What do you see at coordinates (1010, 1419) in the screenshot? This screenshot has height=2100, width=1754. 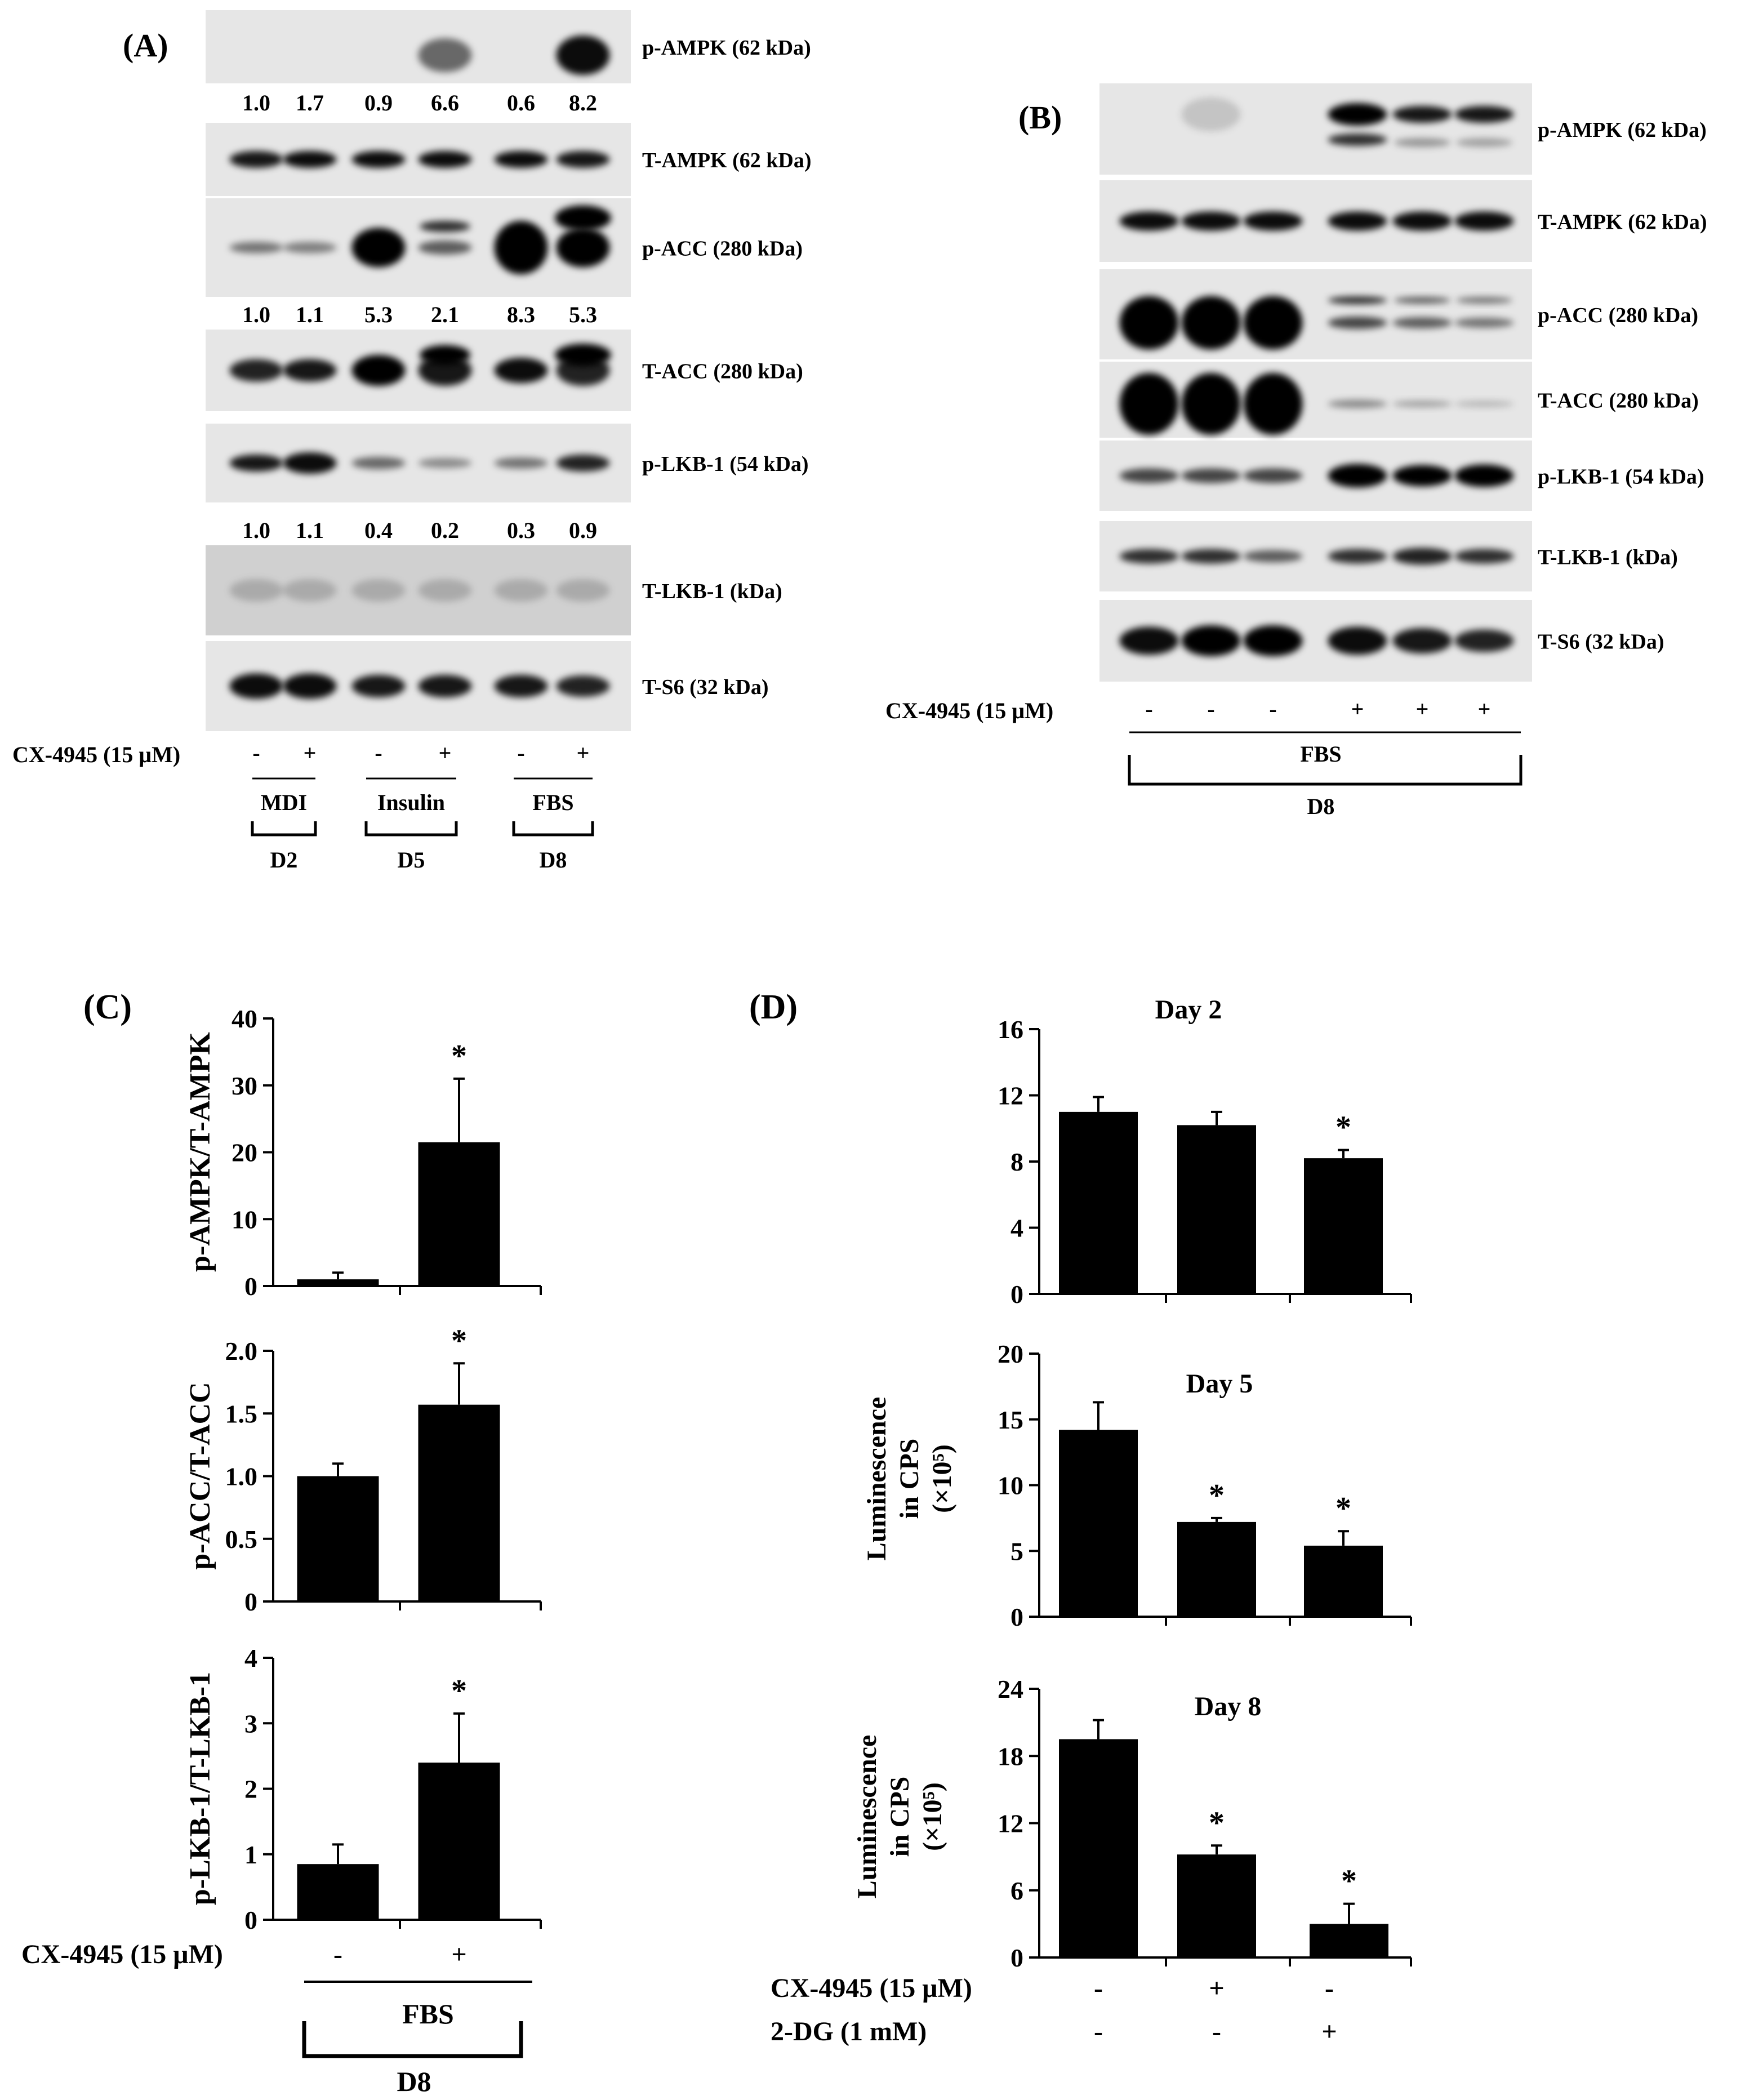 I see `y-tick-label: 15` at bounding box center [1010, 1419].